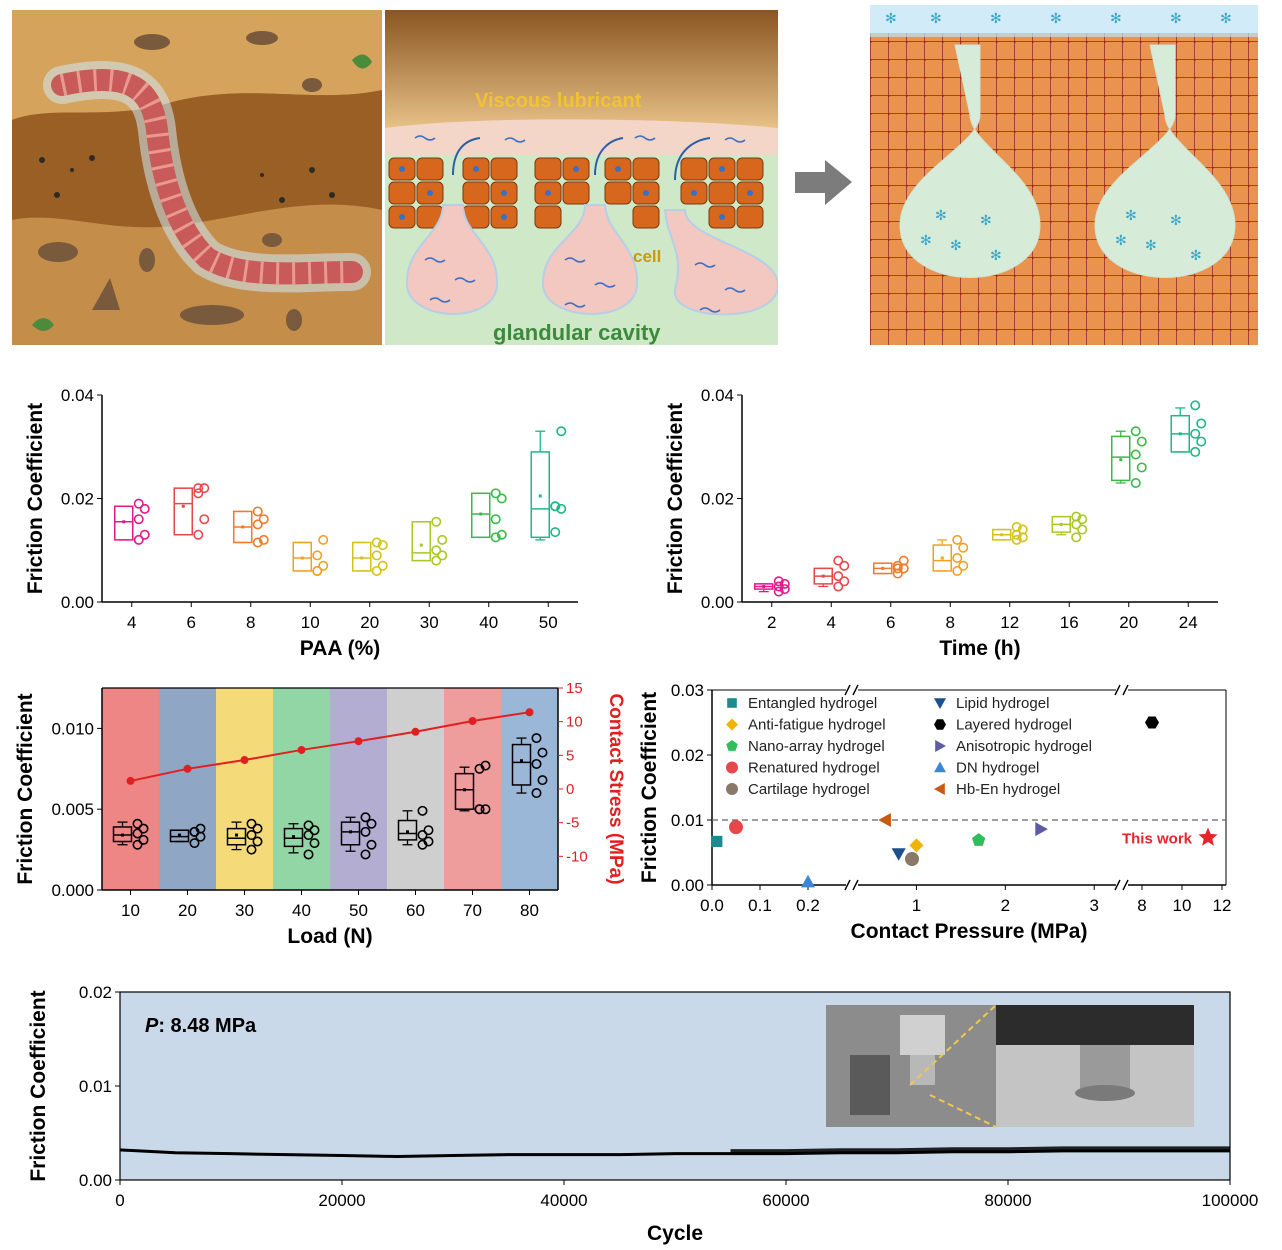  What do you see at coordinates (310, 622) in the screenshot?
I see `x-tick-label: 10` at bounding box center [310, 622].